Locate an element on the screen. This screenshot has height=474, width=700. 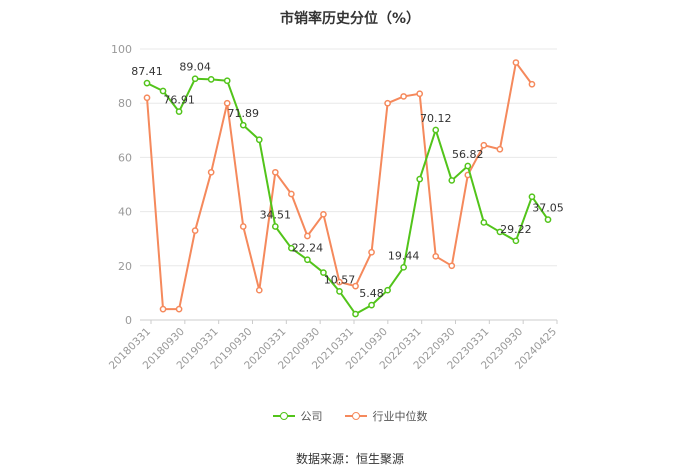
legend-industry-marker is located at coordinates (355, 416).